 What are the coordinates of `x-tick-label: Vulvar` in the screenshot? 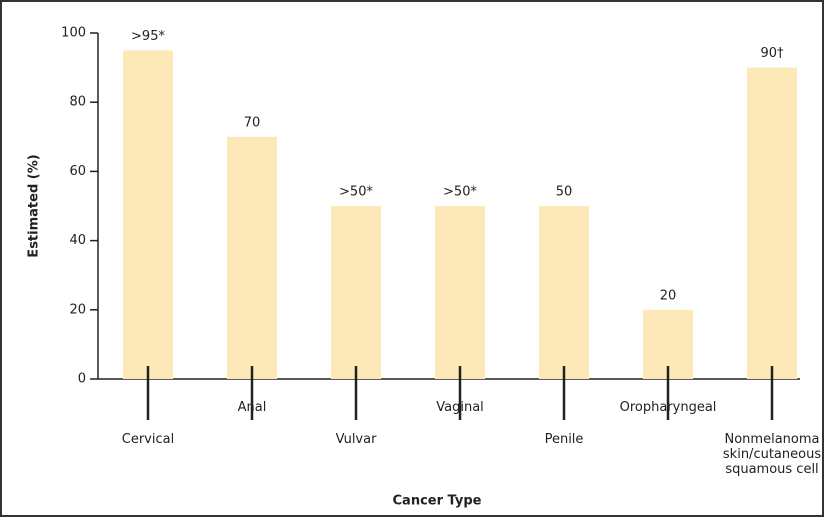 It's located at (356, 439).